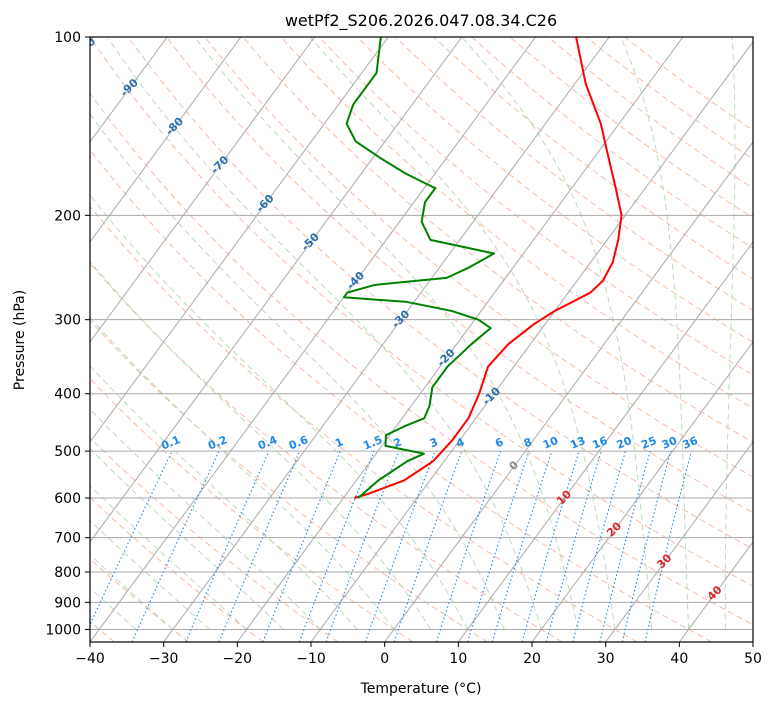  I want to click on mixing-ratio-label: 1, so click(339, 442).